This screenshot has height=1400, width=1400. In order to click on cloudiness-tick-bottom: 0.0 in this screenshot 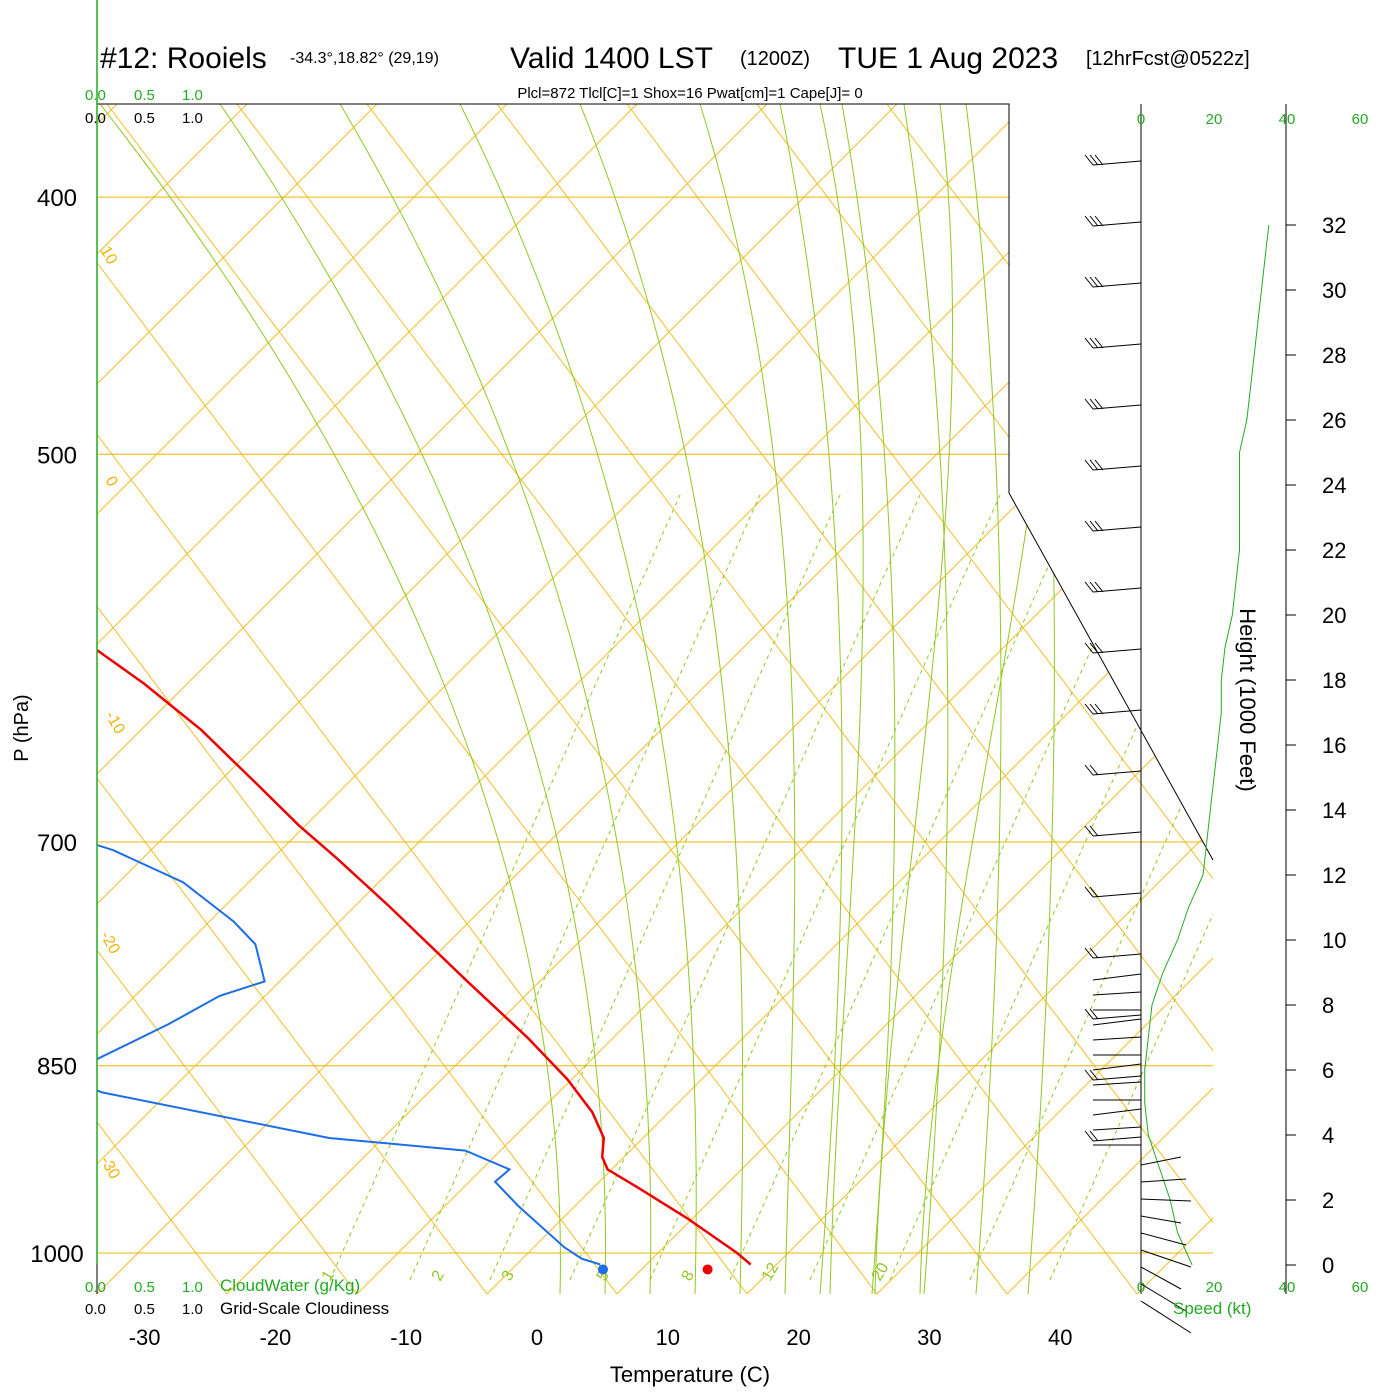, I will do `click(95, 1309)`.